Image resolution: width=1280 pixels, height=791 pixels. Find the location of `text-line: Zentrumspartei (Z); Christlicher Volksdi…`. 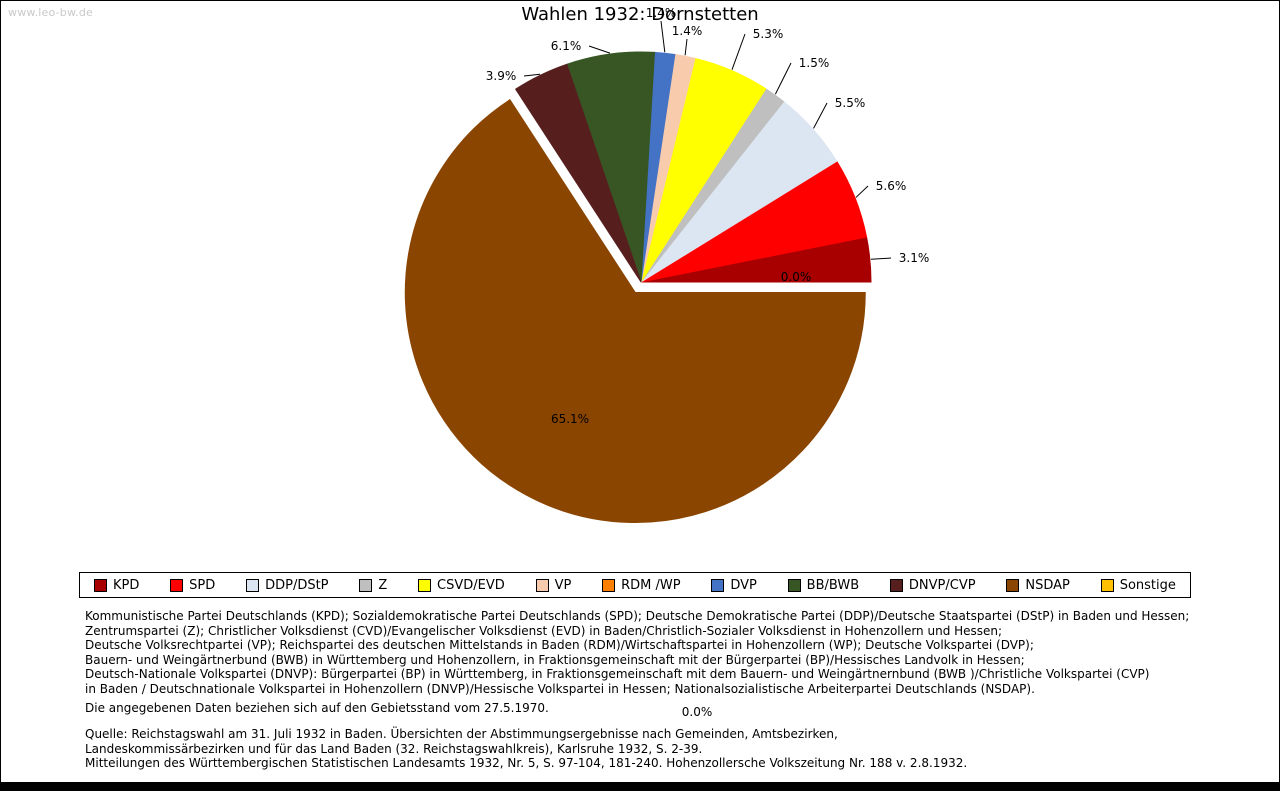

text-line: Zentrumspartei (Z); Christlicher Volksdi… is located at coordinates (544, 630).